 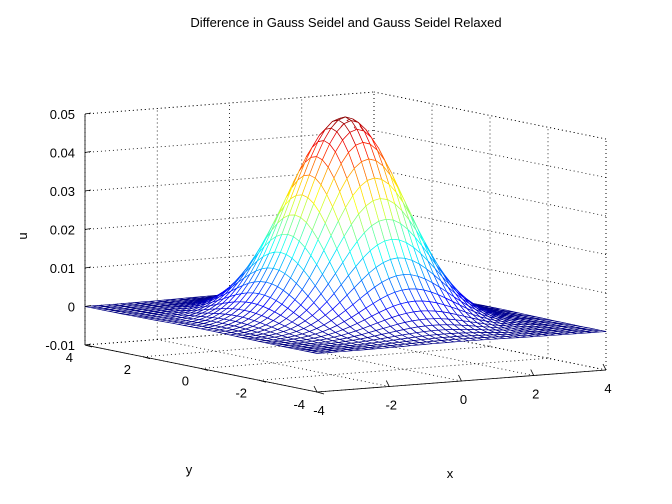 I want to click on x-tick-label: -2, so click(x=391, y=405).